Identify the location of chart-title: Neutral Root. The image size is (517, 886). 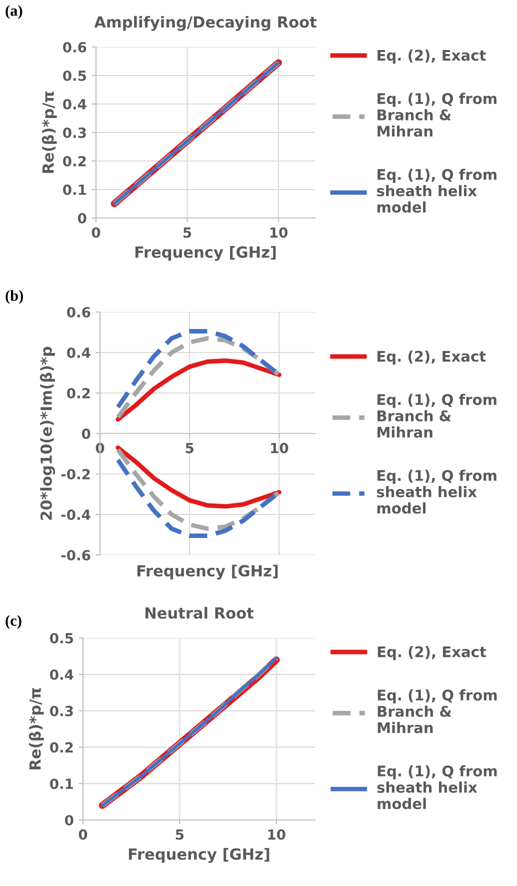
(200, 612).